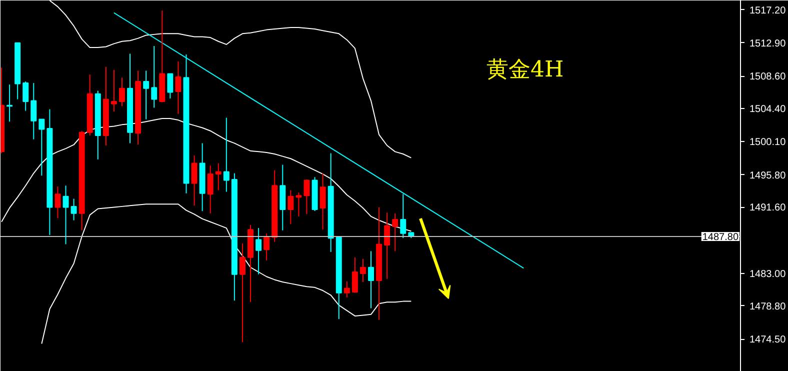 The width and height of the screenshot is (788, 371). What do you see at coordinates (525, 70) in the screenshot?
I see `text: 黄金4H` at bounding box center [525, 70].